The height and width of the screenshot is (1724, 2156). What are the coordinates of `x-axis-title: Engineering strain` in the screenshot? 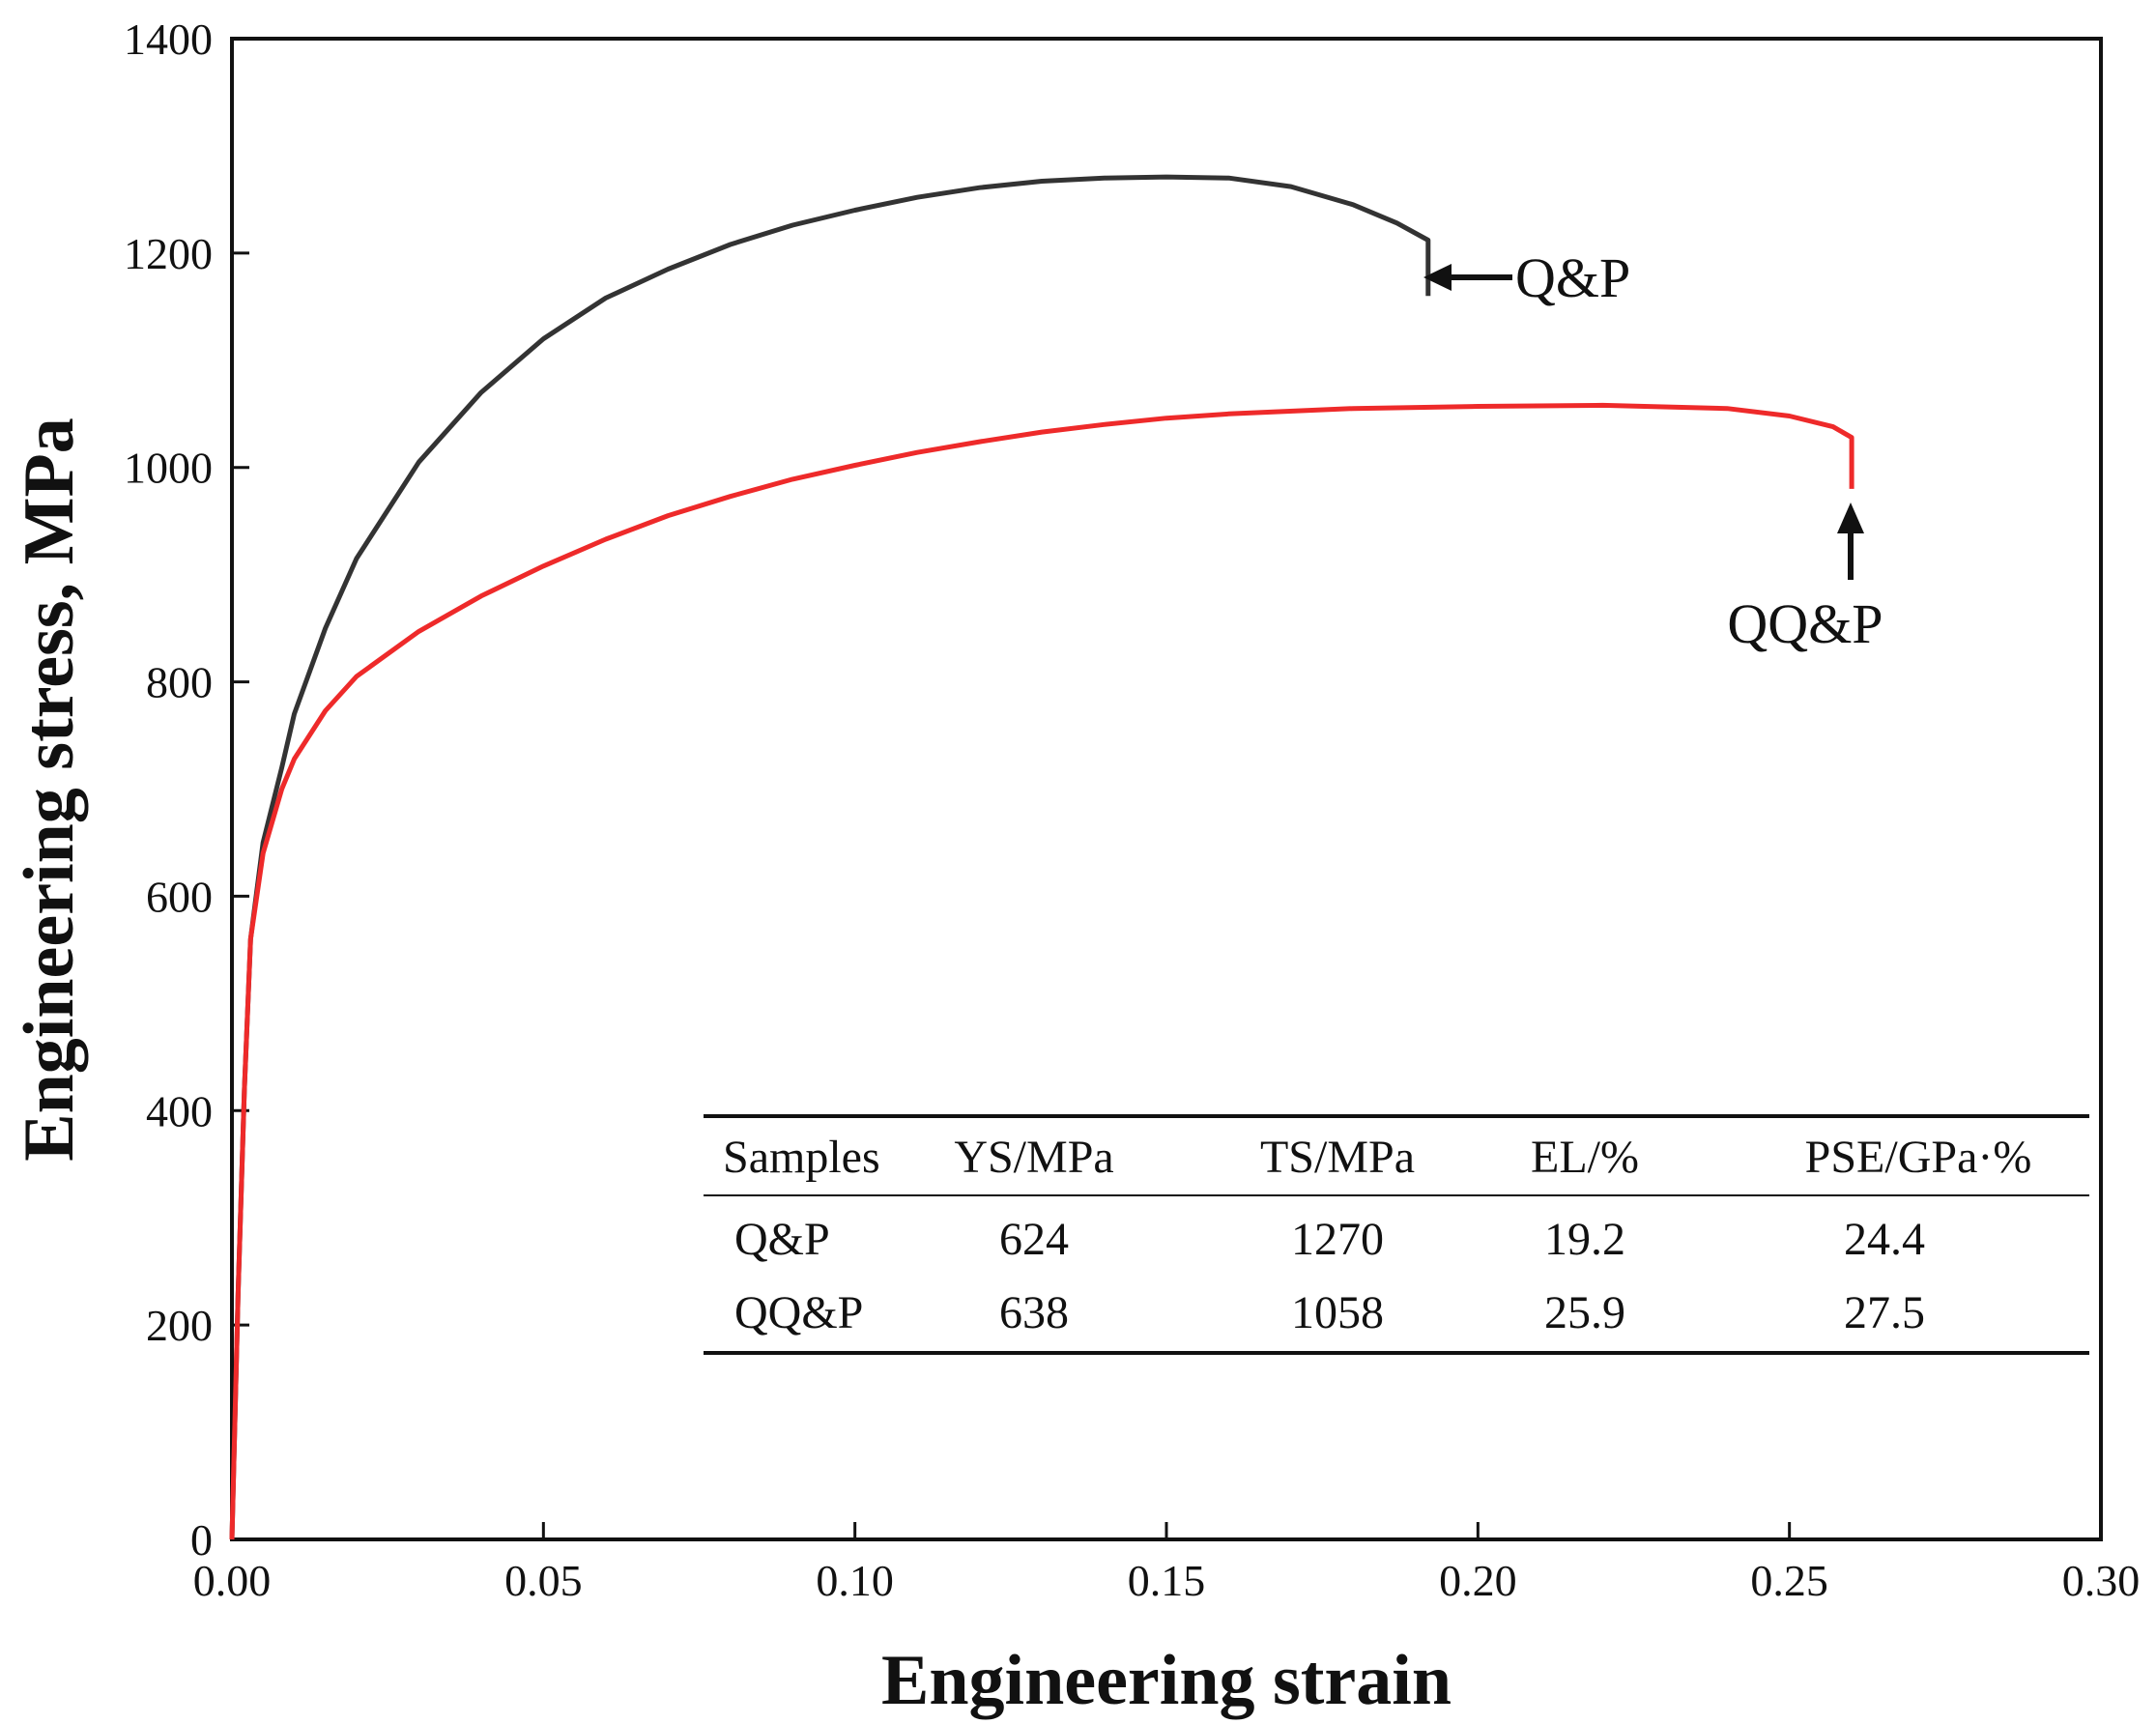 It's located at (1166, 1680).